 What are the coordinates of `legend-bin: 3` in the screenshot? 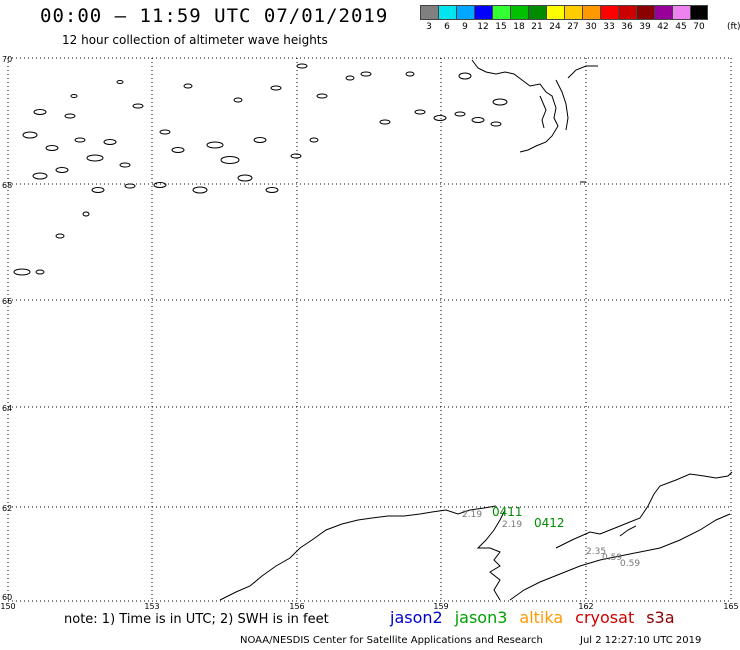 It's located at (429, 18).